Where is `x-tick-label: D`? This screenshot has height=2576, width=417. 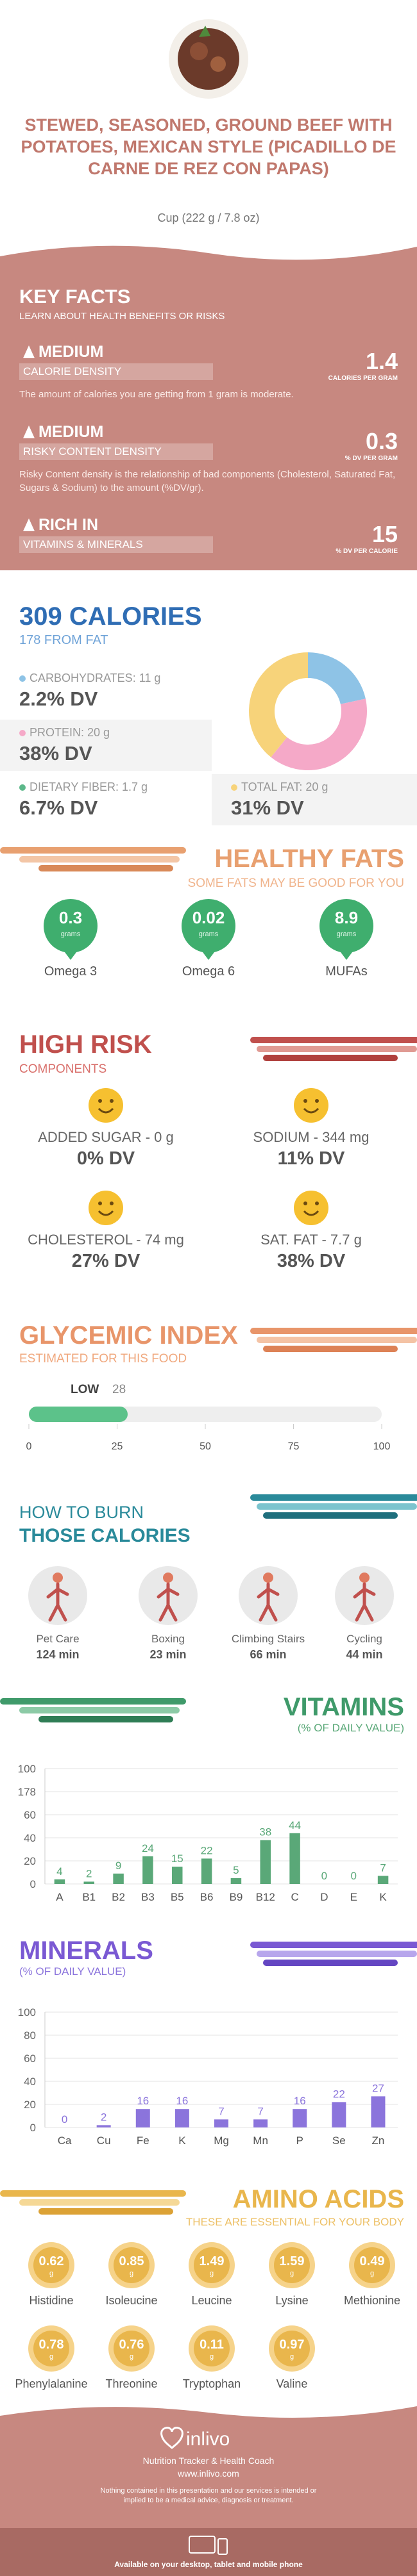
x-tick-label: D is located at coordinates (324, 1897).